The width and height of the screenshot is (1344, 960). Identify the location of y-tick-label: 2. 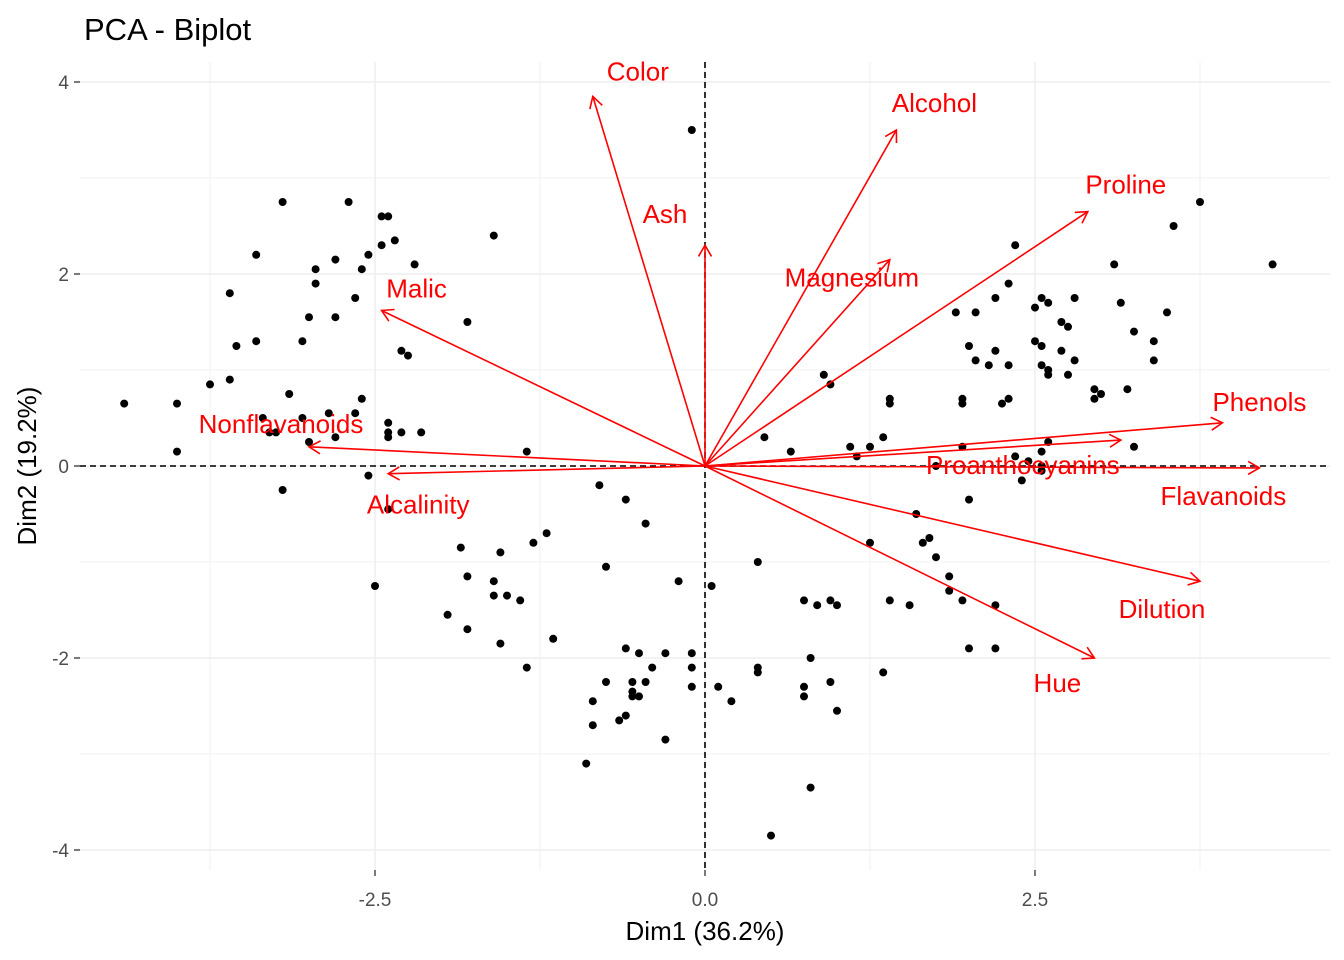
(63, 275).